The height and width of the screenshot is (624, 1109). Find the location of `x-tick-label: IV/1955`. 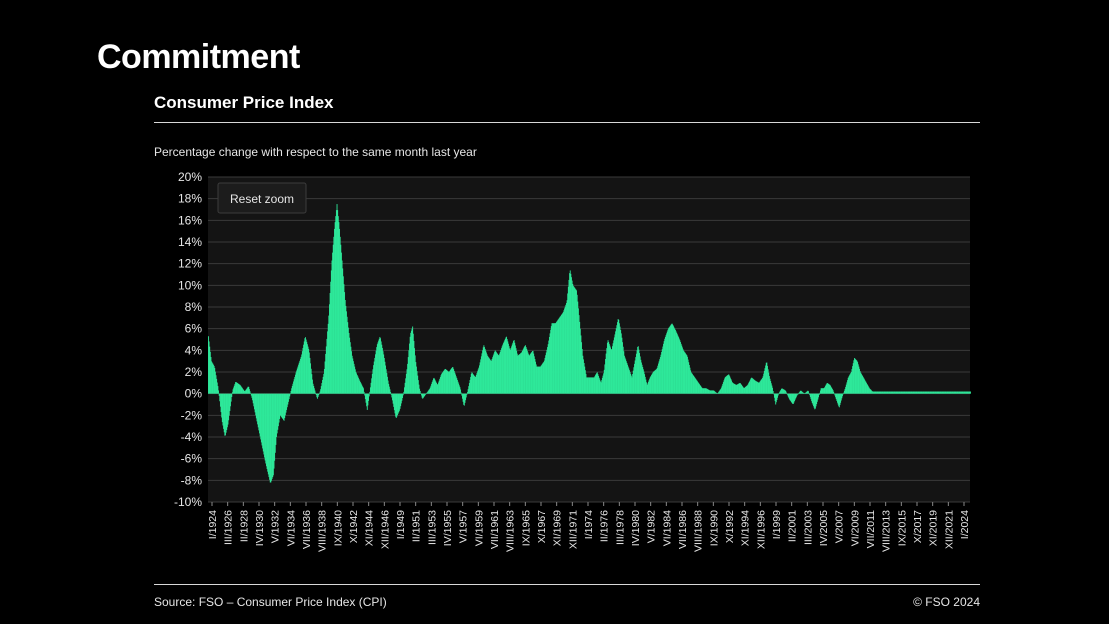

x-tick-label: IV/1955 is located at coordinates (448, 528).